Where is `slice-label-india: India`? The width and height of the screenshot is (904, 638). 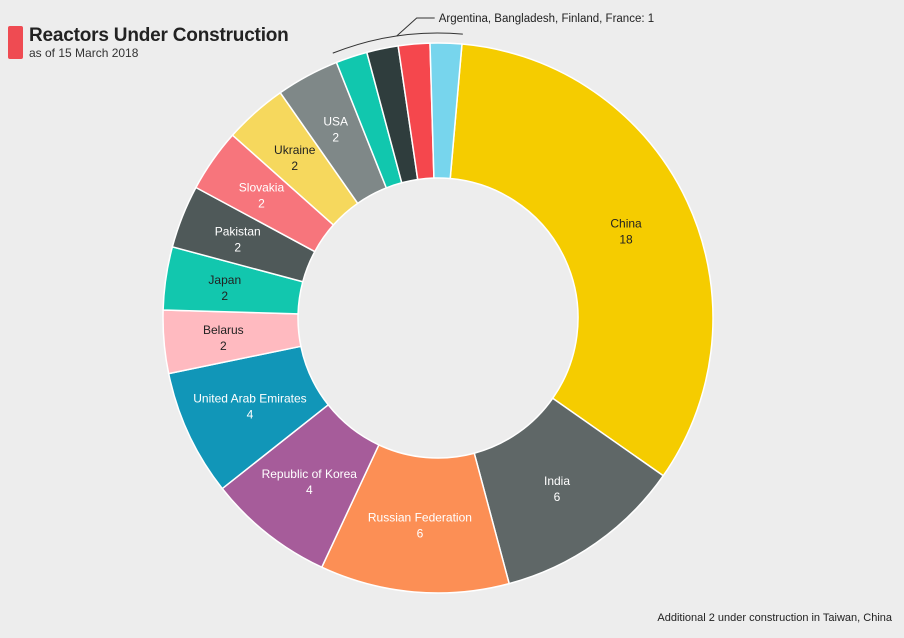
slice-label-india: India is located at coordinates (557, 481).